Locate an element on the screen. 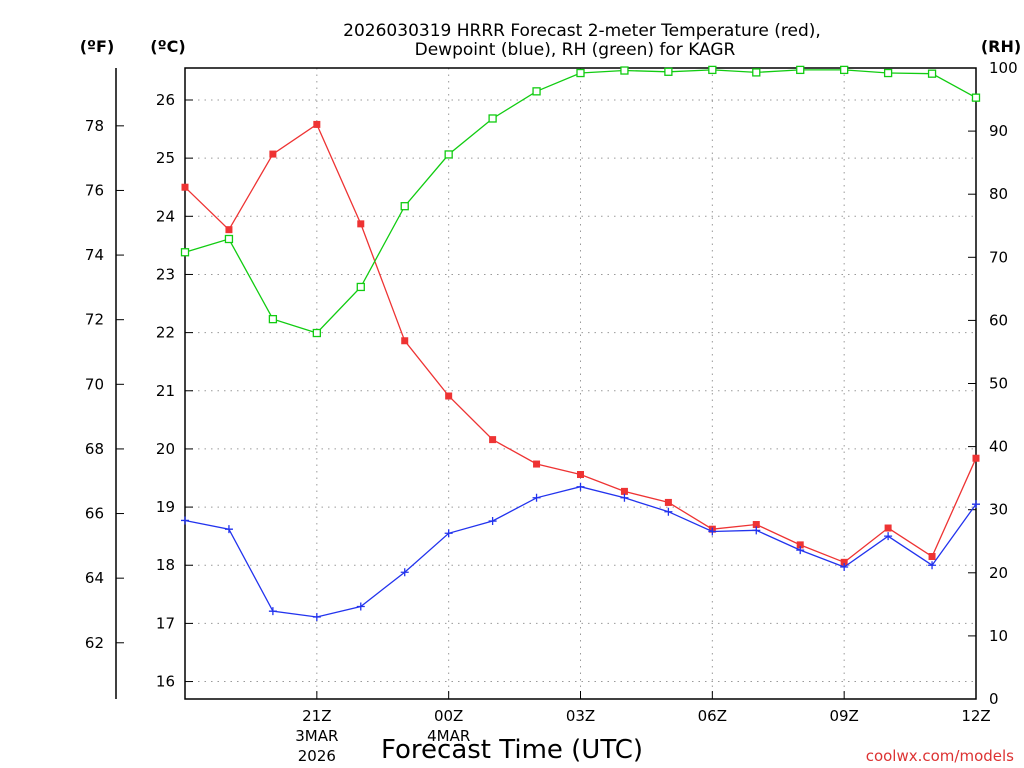  fahrenheit-tick-label: 64 is located at coordinates (94, 578).